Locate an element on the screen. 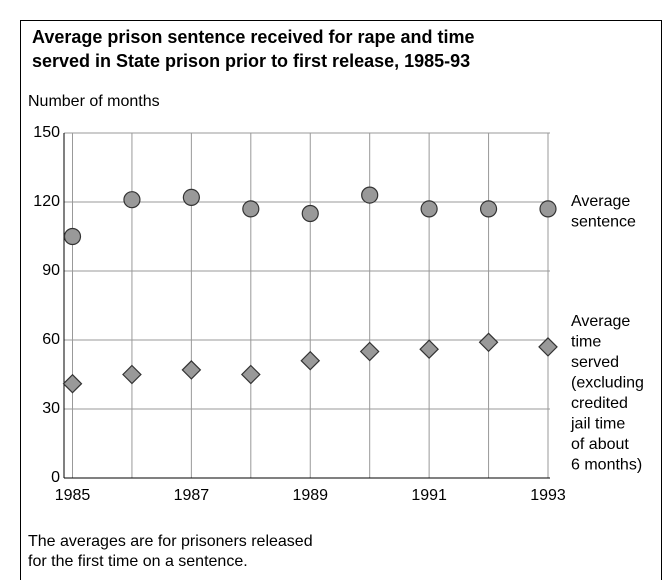 This screenshot has height=580, width=671. series-label: (excluding is located at coordinates (607, 383).